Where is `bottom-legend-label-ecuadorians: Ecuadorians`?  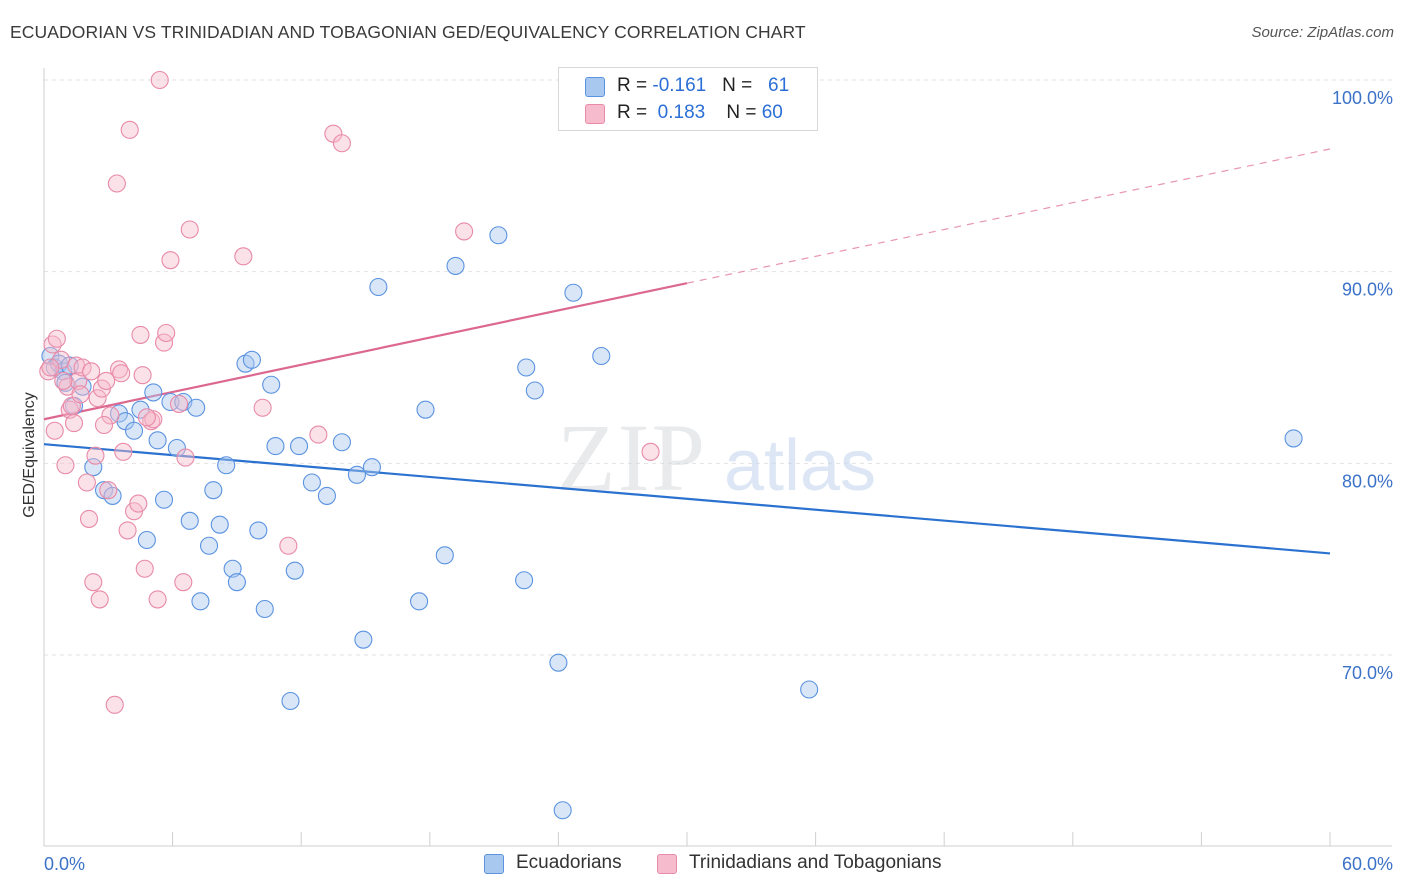
bottom-legend-label-ecuadorians: Ecuadorians is located at coordinates (569, 862).